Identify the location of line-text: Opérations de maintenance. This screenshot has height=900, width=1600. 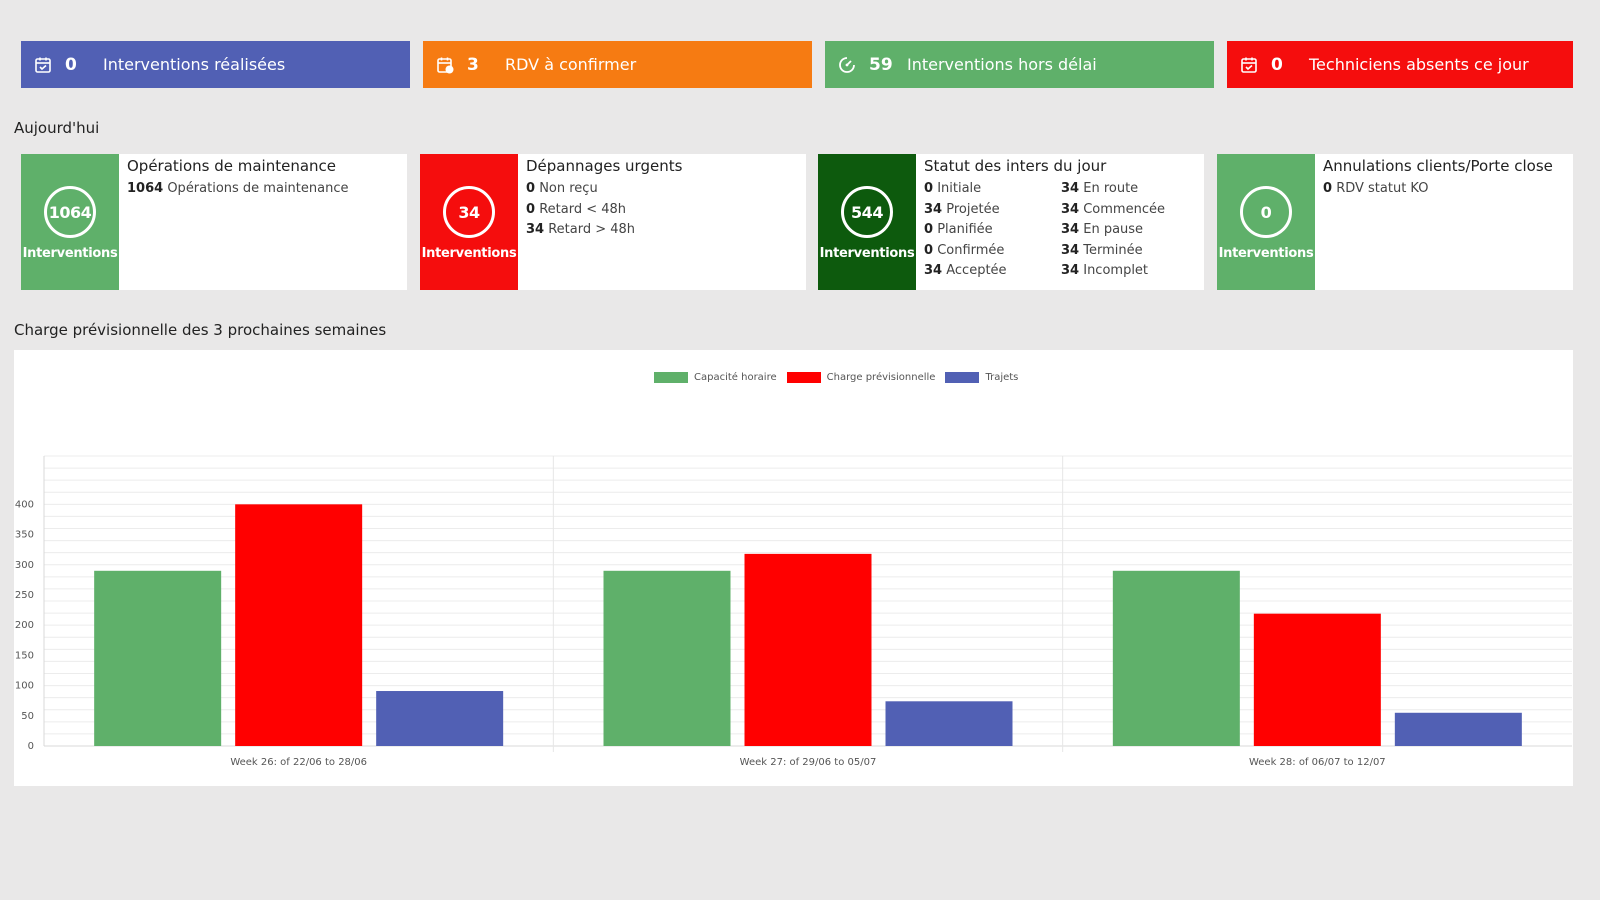
(258, 188).